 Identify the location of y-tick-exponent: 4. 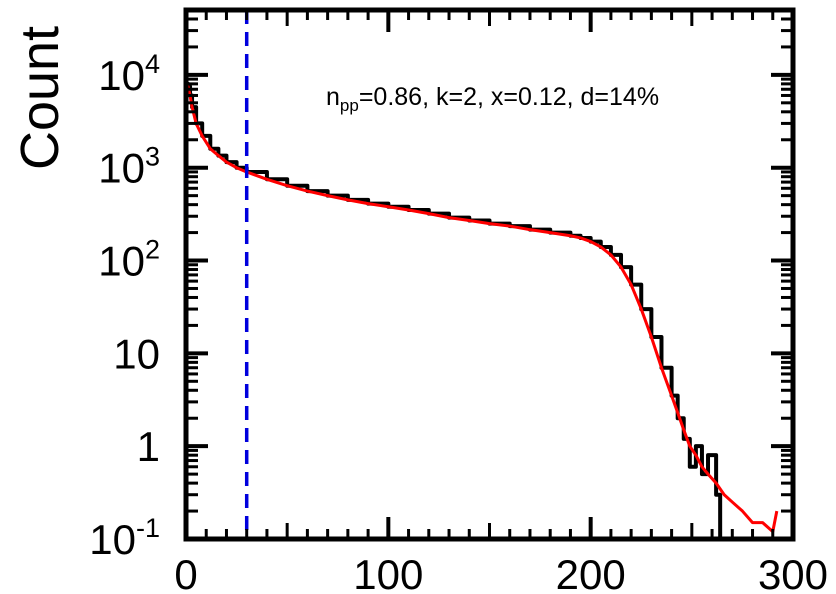
(152, 64).